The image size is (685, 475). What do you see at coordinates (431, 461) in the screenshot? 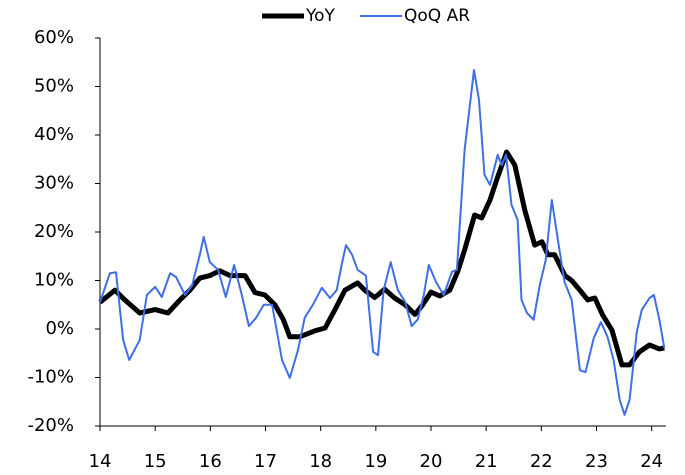
I see `x-tick-label: 20` at bounding box center [431, 461].